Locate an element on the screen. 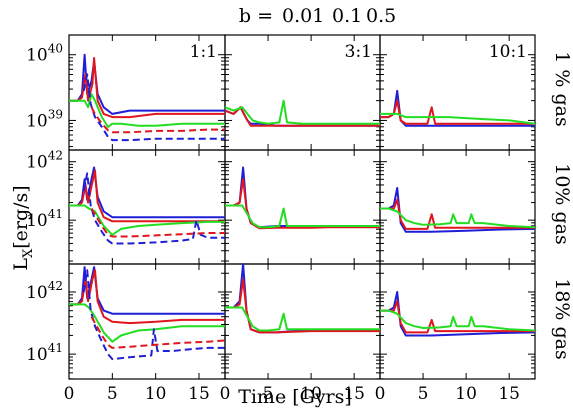  series-b05-solid-r2-c1 is located at coordinates (147, 220).